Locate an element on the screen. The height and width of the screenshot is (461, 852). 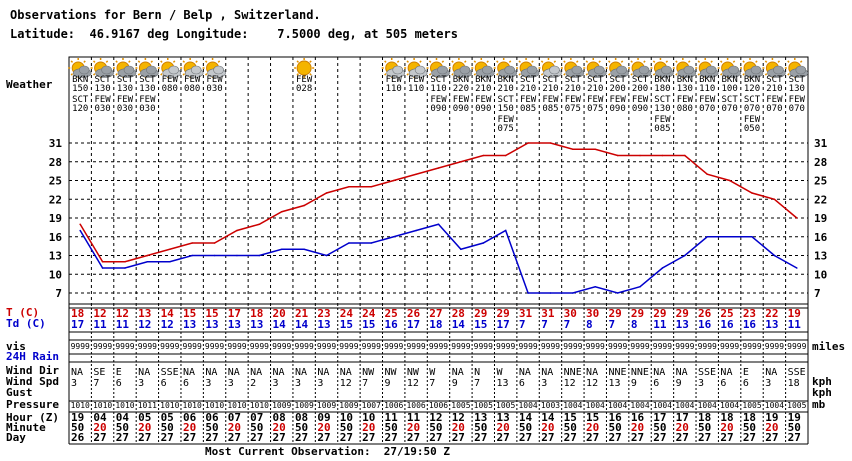
y-tick-label-left: 22 is located at coordinates (55, 199).